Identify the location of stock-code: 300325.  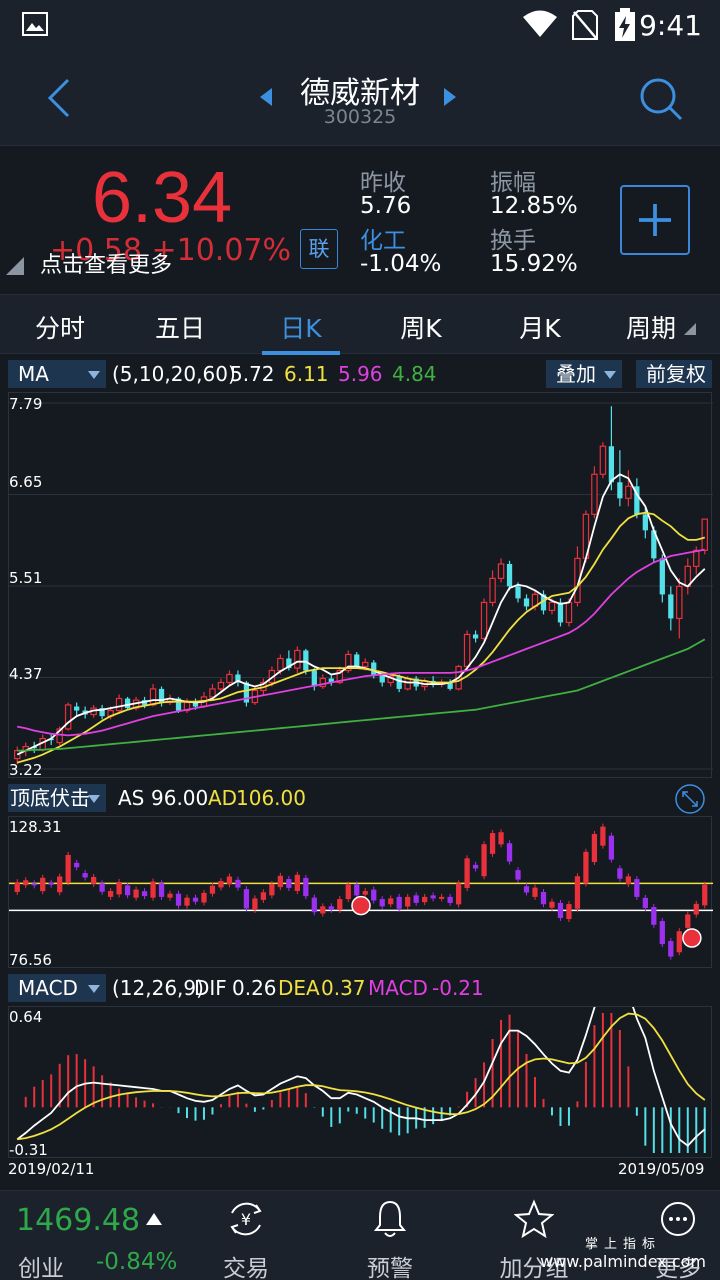
(360, 117).